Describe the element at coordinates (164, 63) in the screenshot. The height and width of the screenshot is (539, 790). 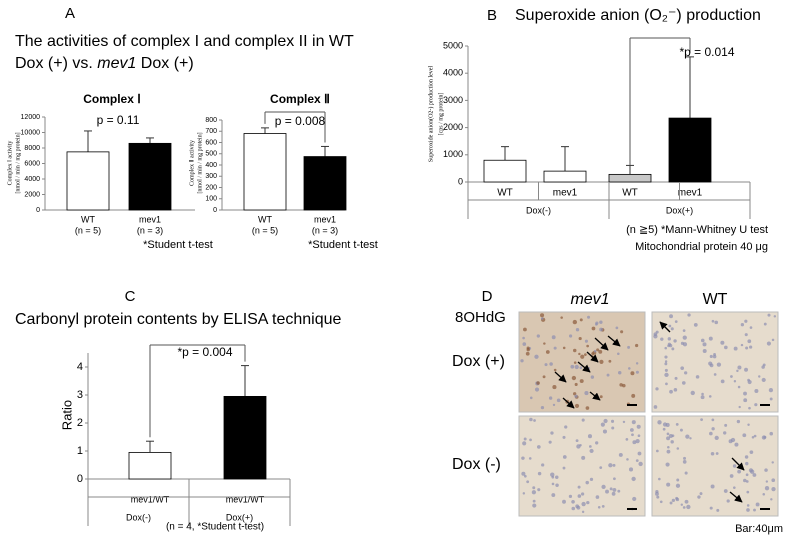
I see `heading-part: Dox (+)` at that location.